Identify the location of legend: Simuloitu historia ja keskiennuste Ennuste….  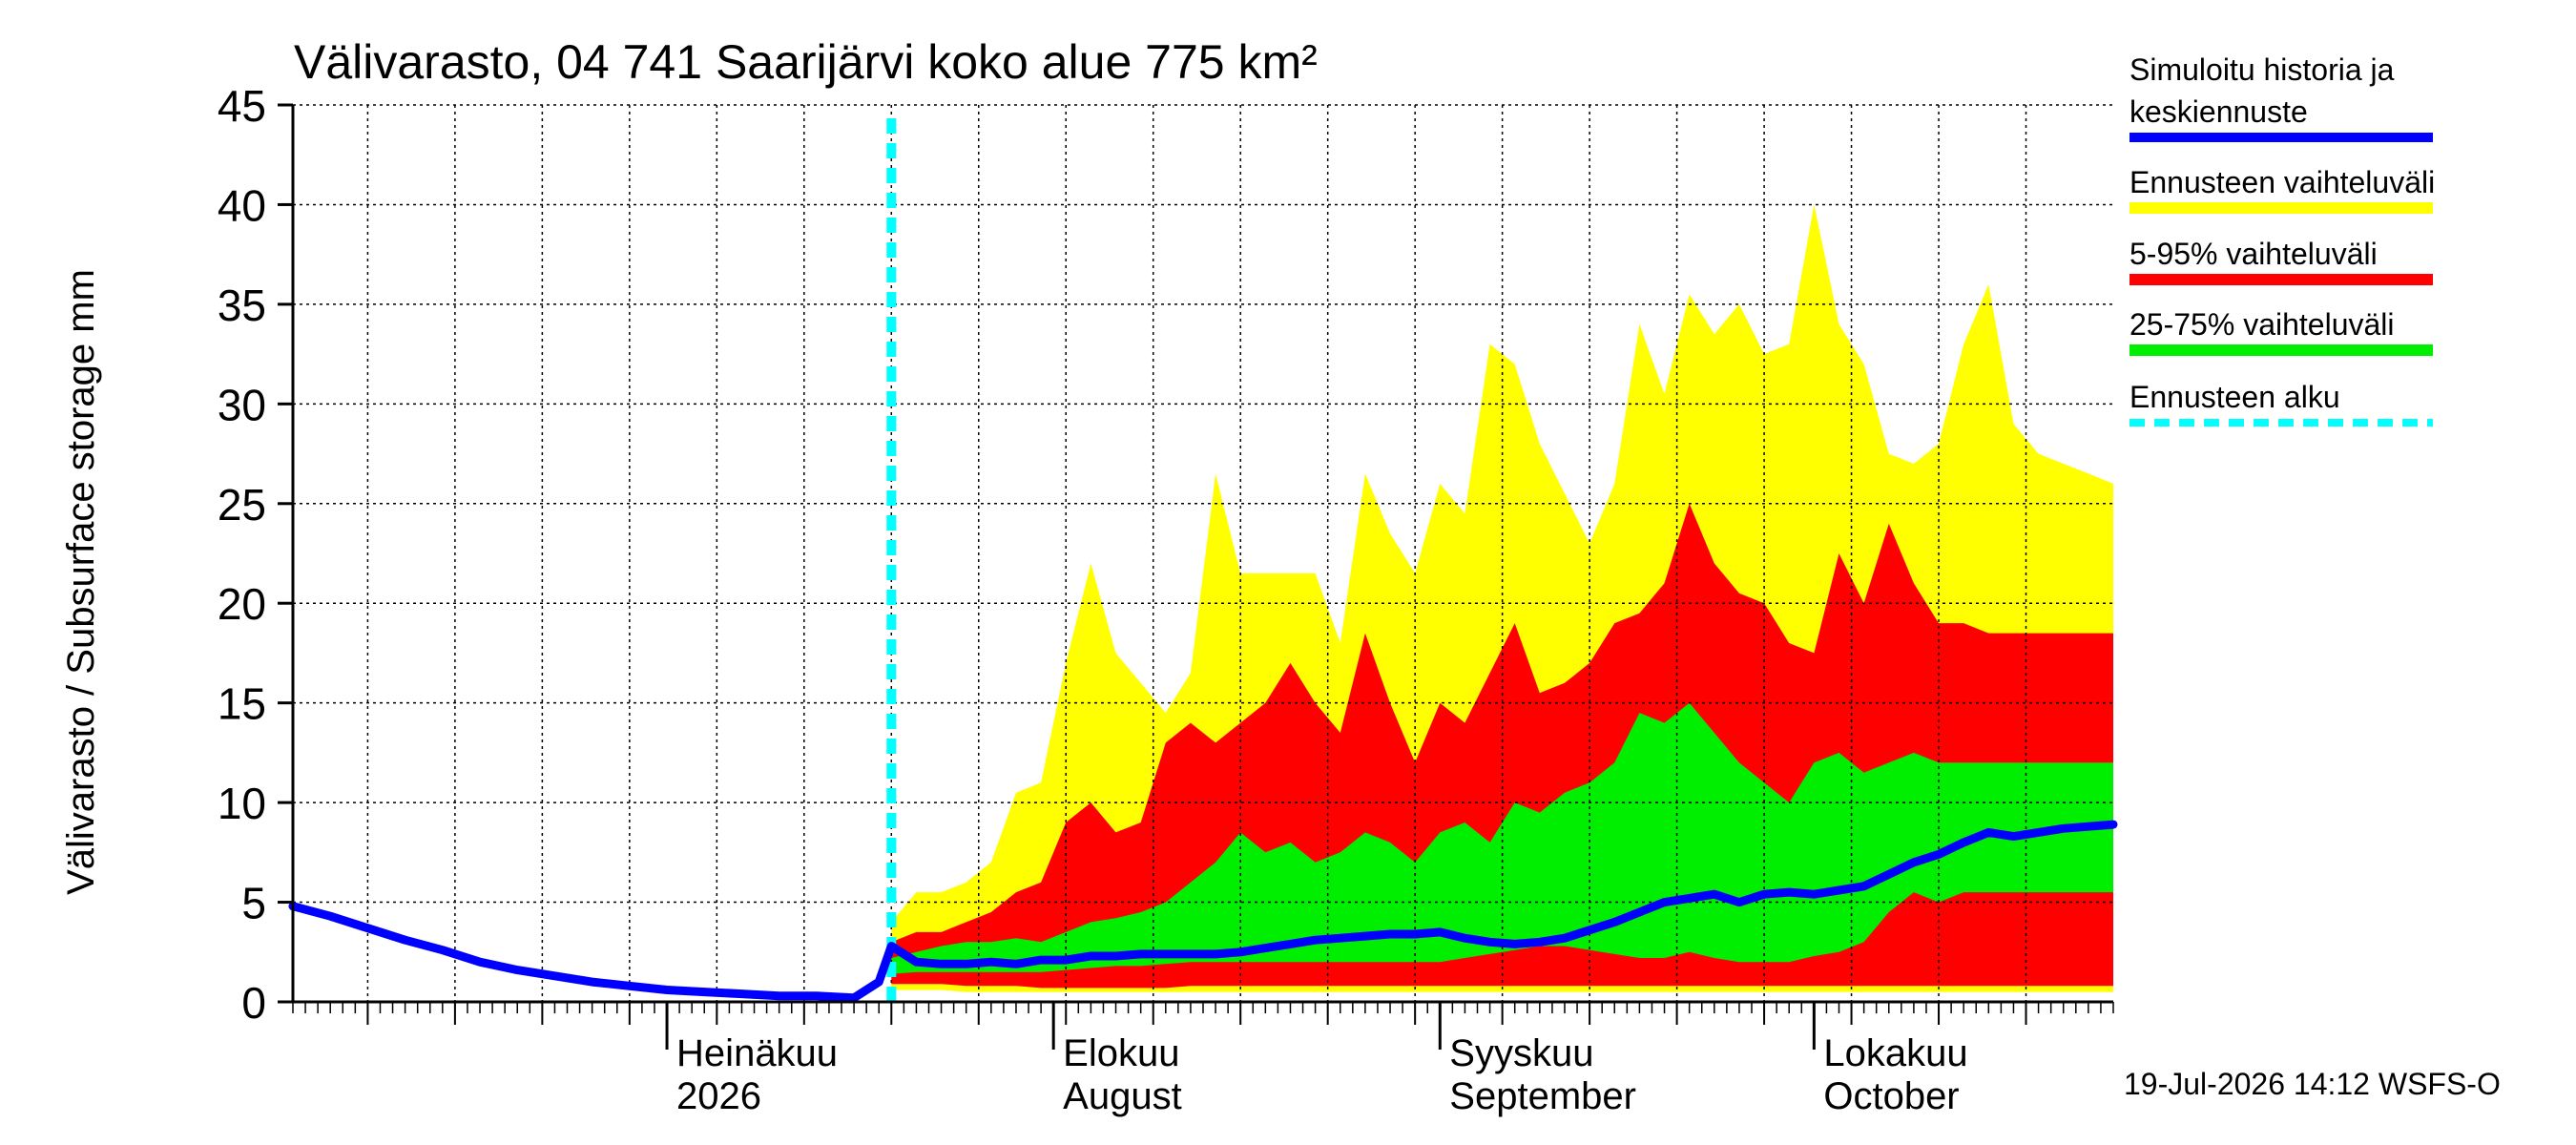
(2282, 239).